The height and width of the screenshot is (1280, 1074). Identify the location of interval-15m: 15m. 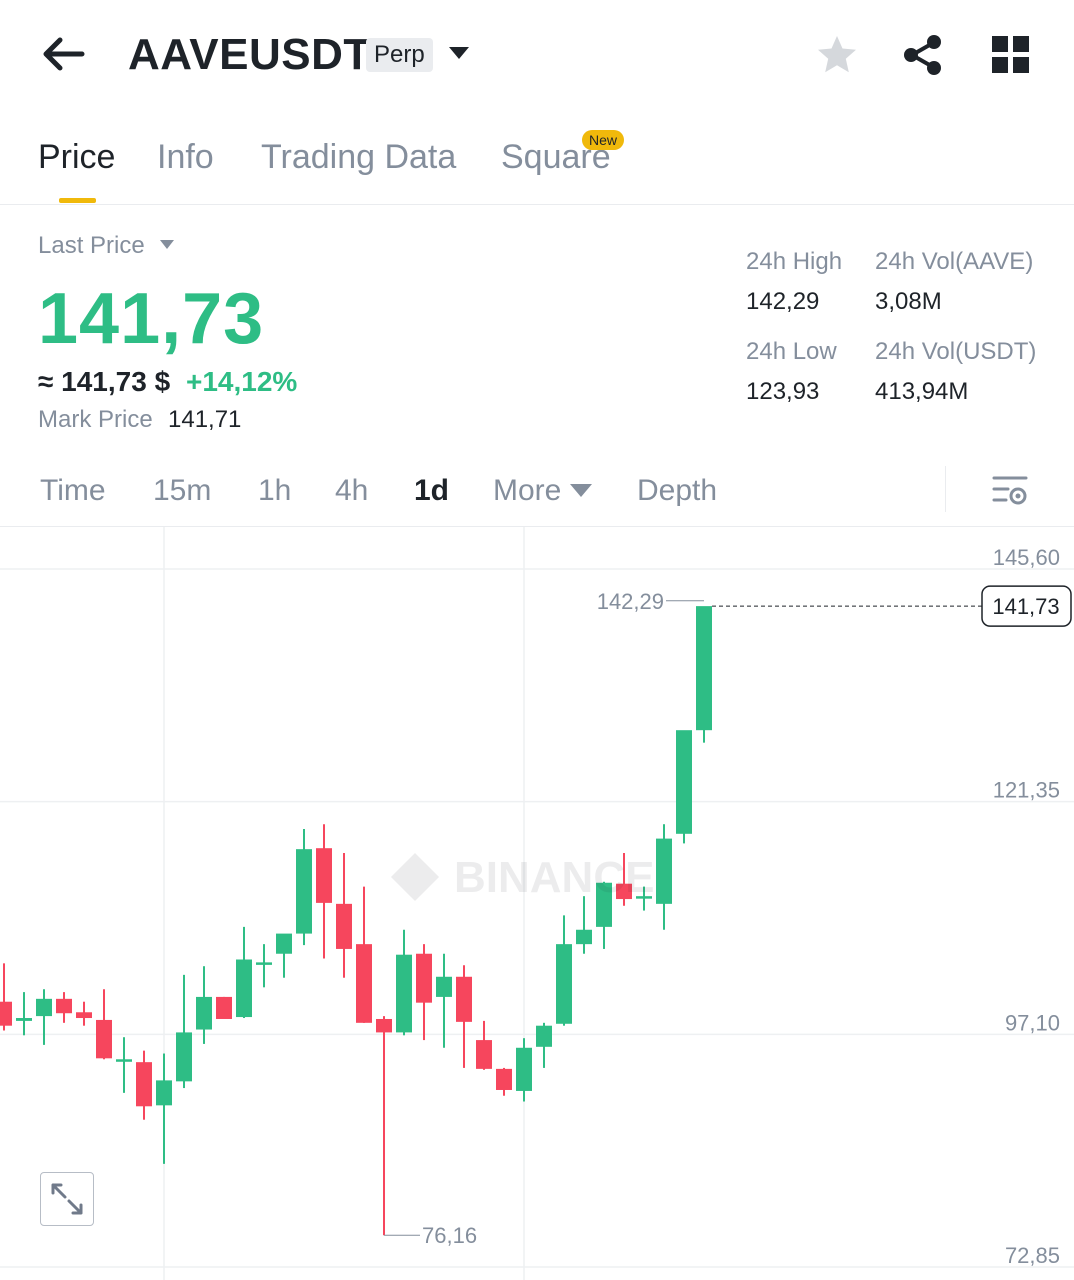
(182, 490).